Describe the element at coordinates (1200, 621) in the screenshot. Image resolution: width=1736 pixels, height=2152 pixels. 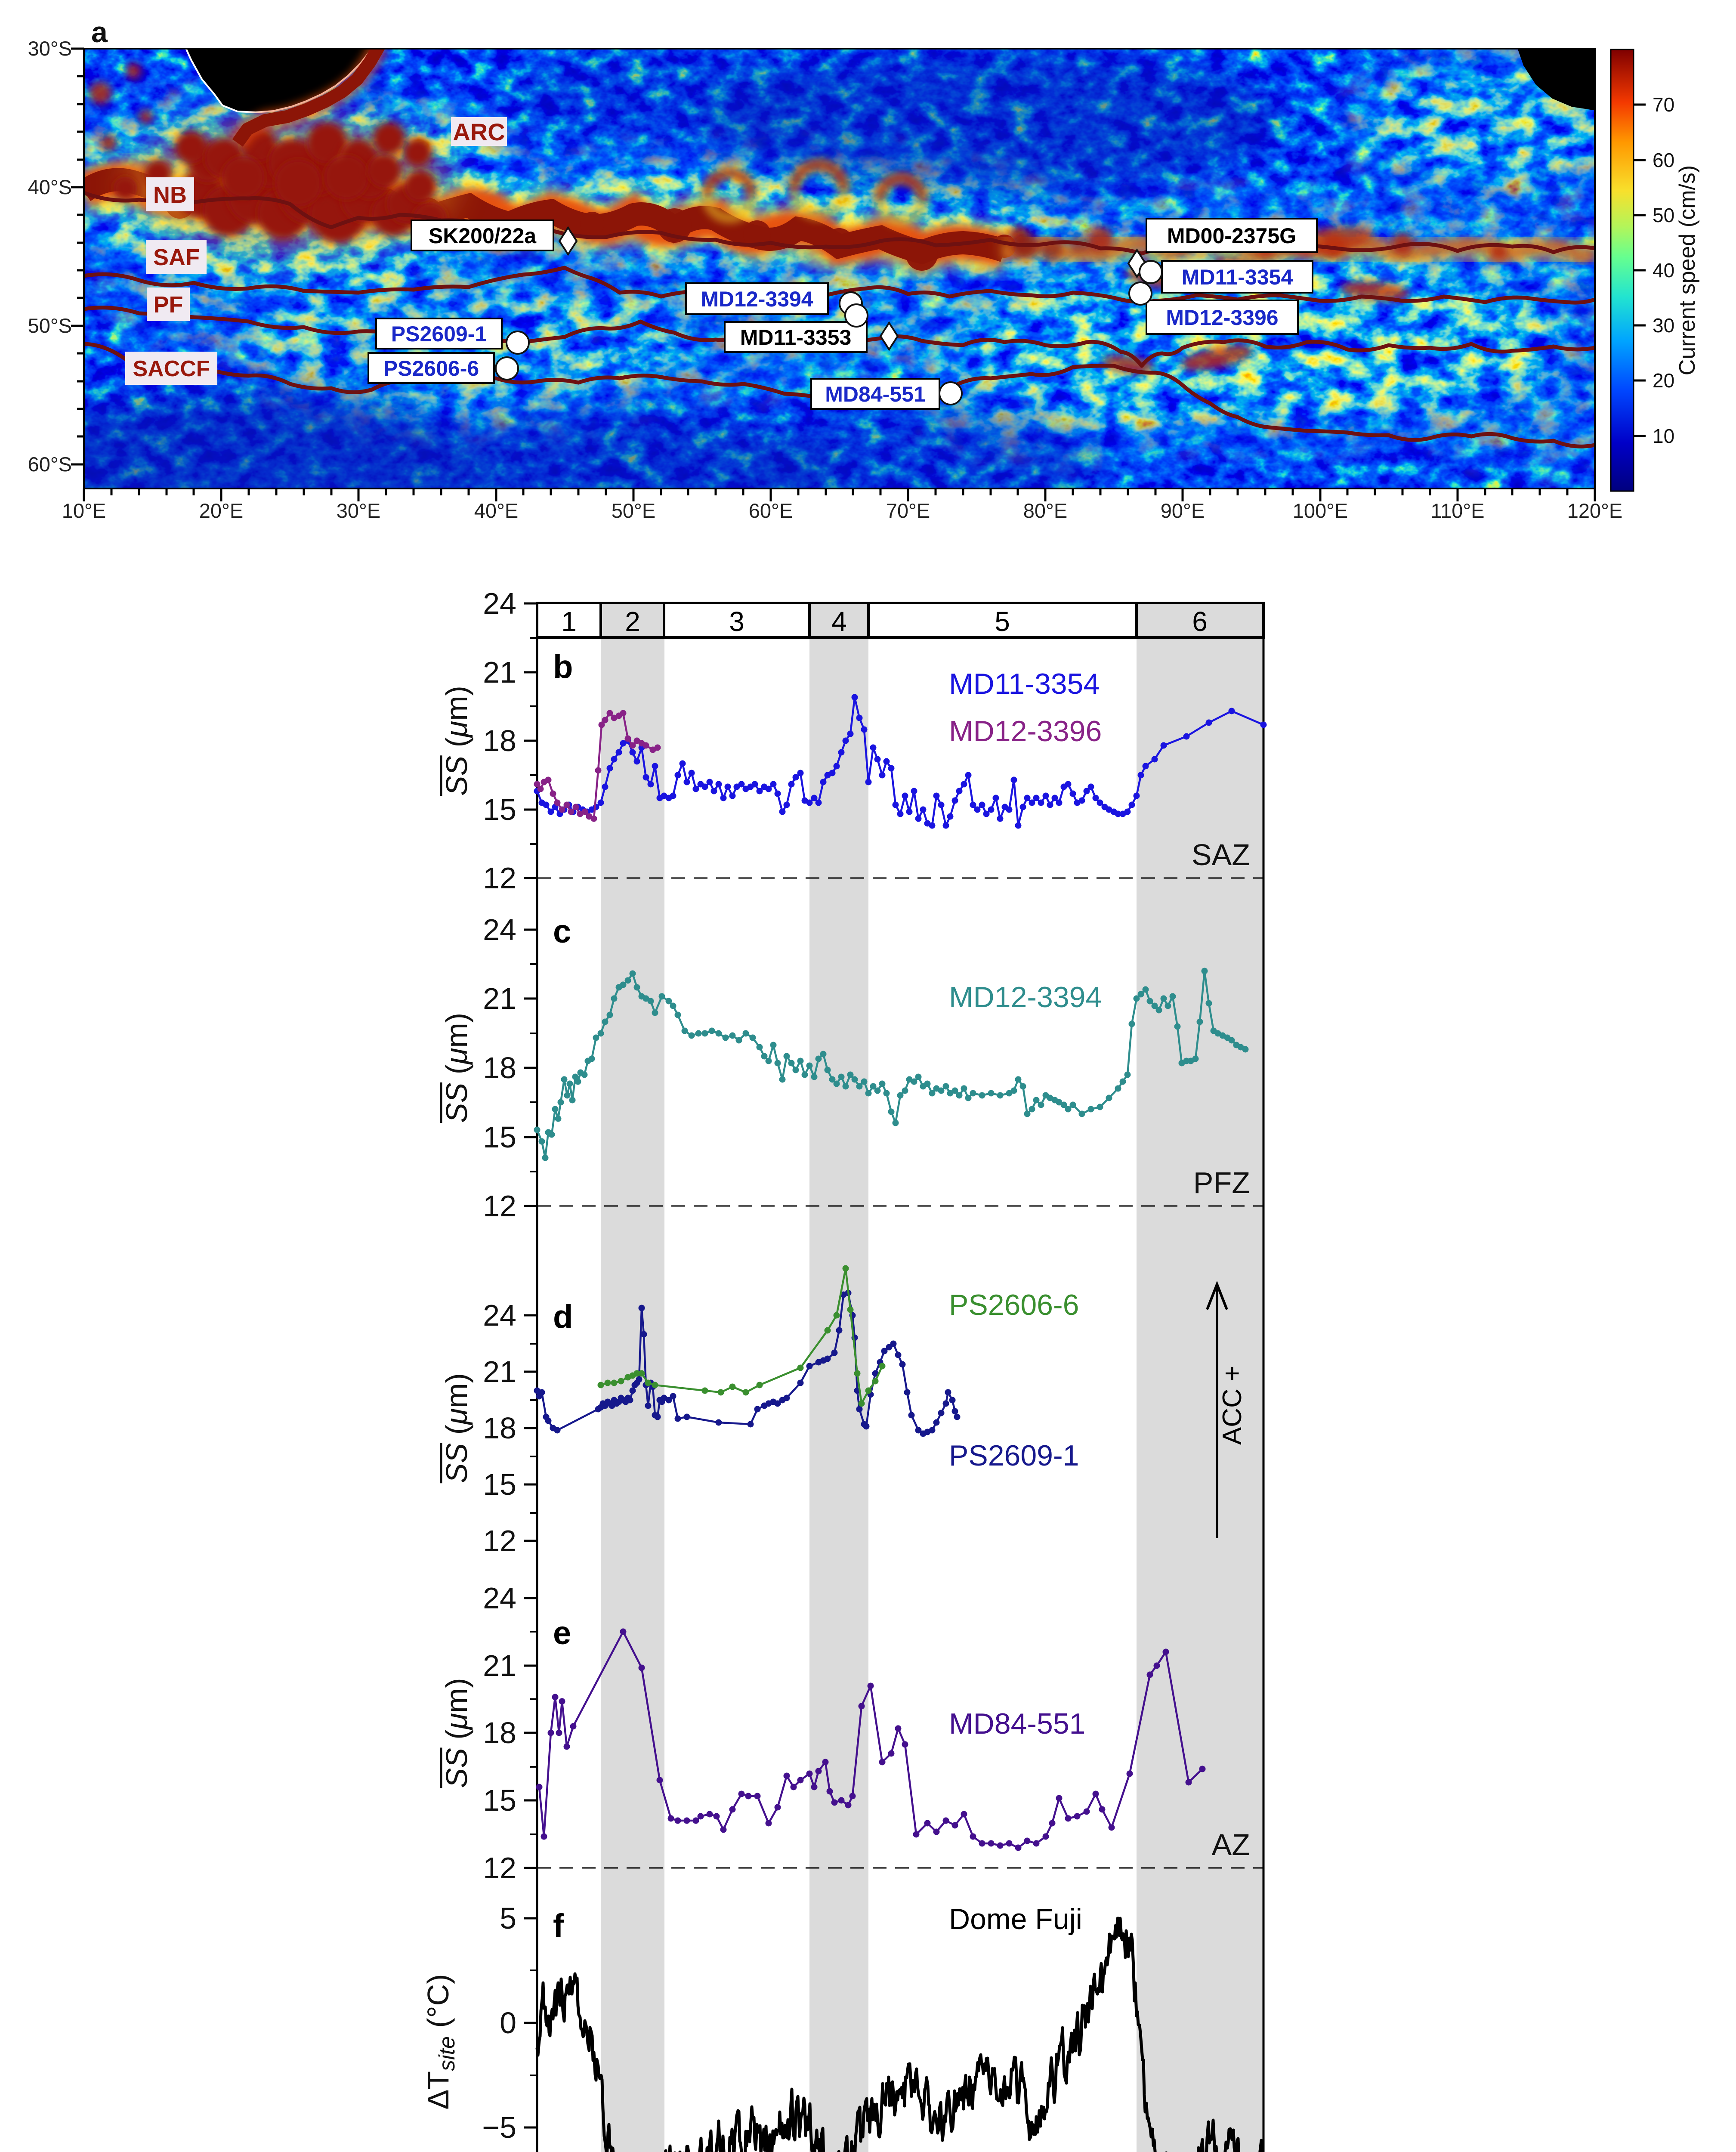
I see `svg-text: 6` at that location.